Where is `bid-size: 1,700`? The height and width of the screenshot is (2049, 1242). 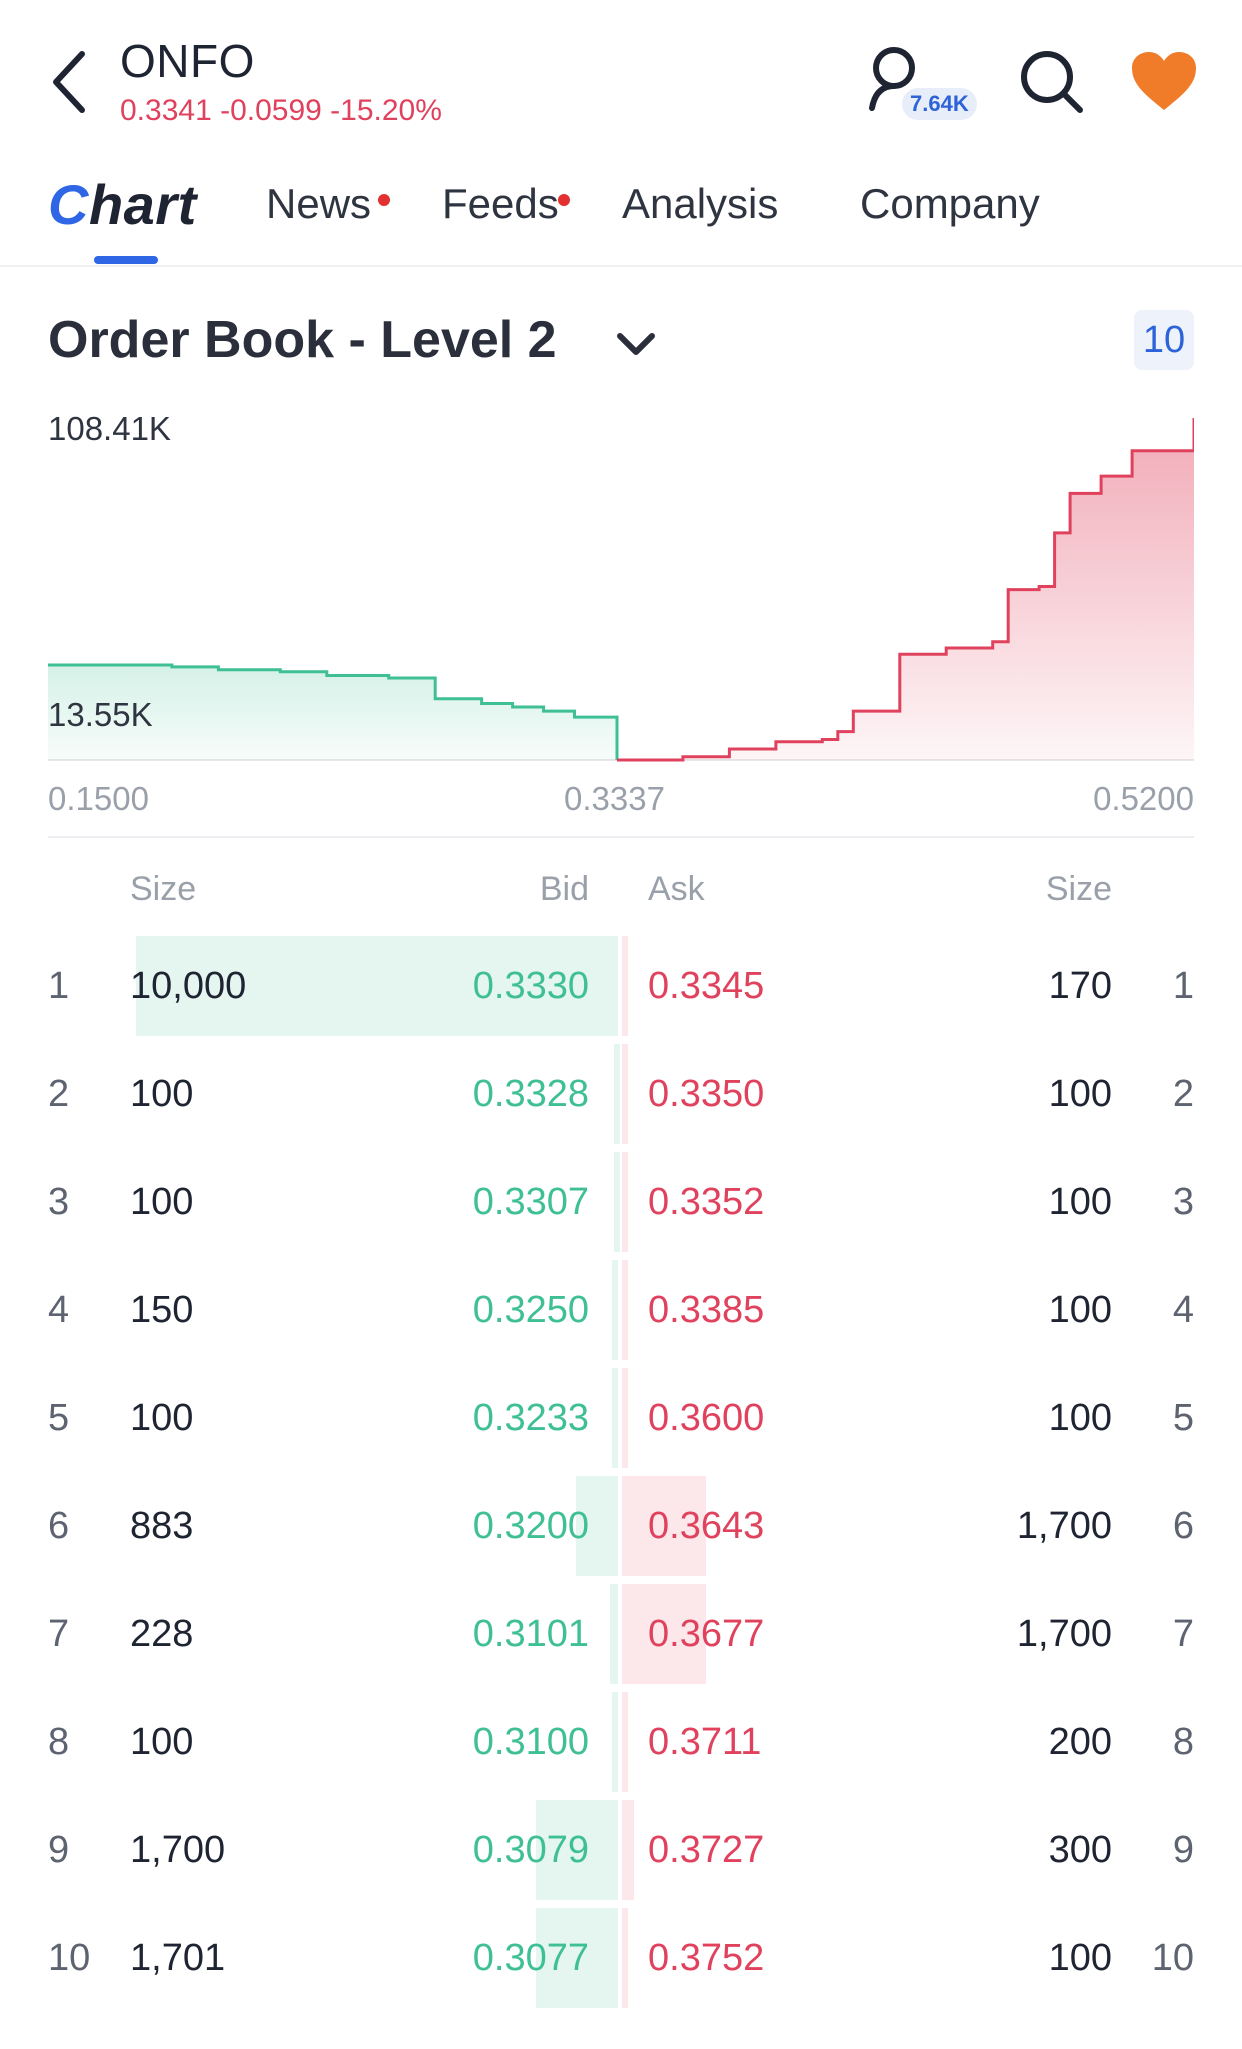 bid-size: 1,700 is located at coordinates (178, 1850).